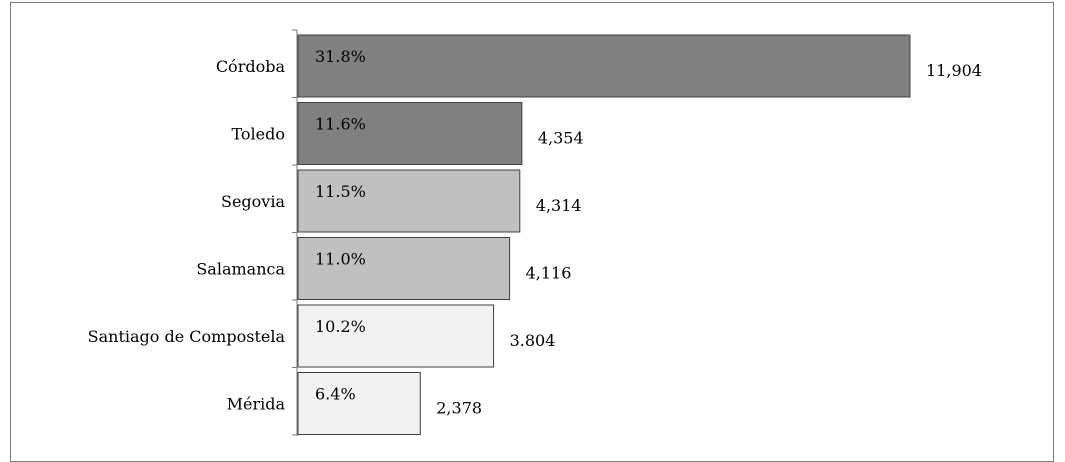 The width and height of the screenshot is (1065, 462). I want to click on category-axis, so click(295, 232).